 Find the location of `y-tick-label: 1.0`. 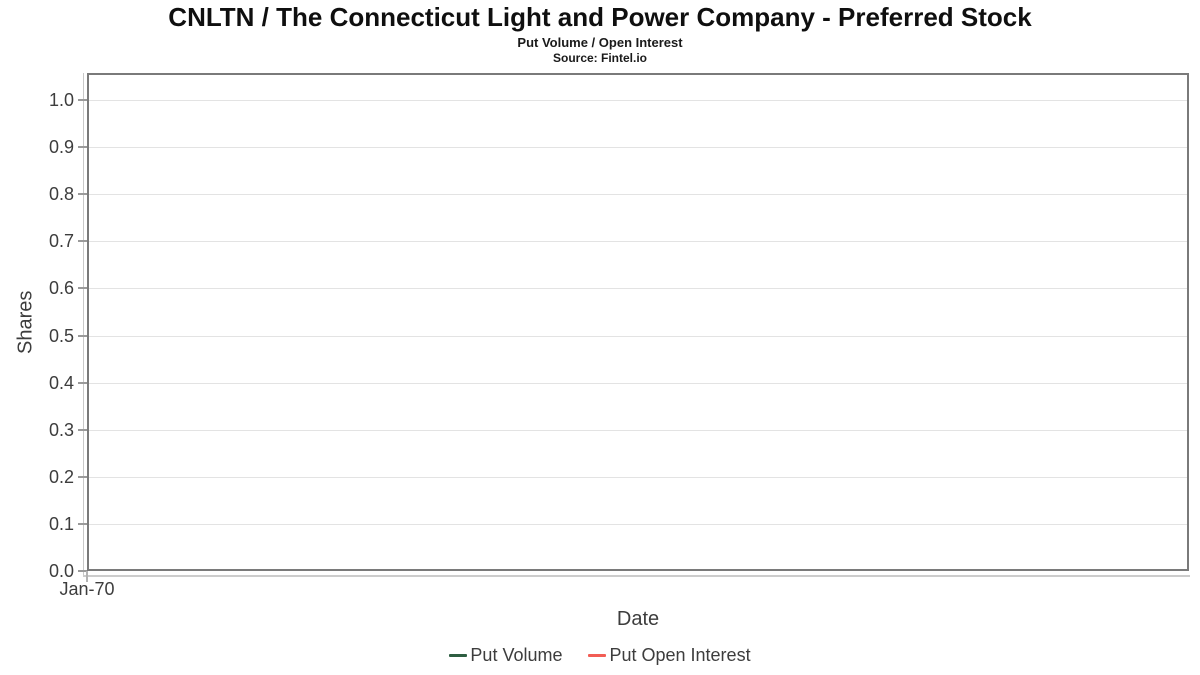

y-tick-label: 1.0 is located at coordinates (61, 100).